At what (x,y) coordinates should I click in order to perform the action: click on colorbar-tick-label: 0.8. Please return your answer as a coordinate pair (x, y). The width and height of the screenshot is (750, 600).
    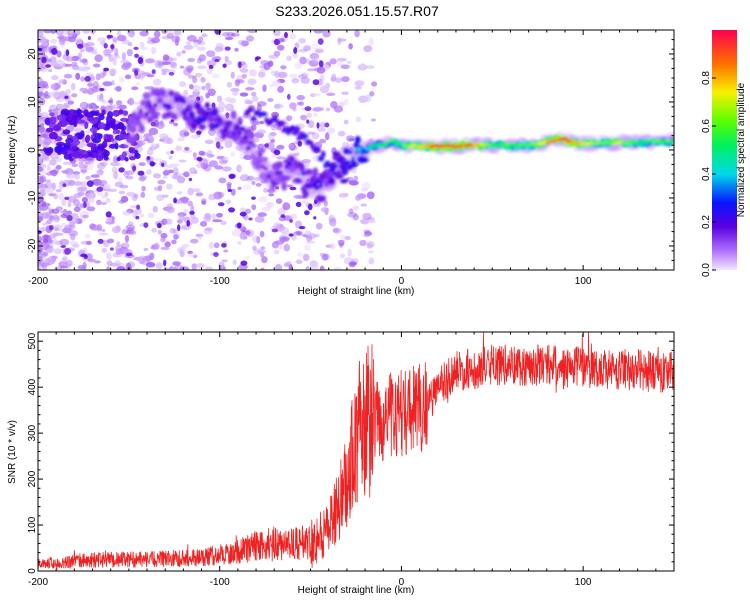
    Looking at the image, I should click on (706, 78).